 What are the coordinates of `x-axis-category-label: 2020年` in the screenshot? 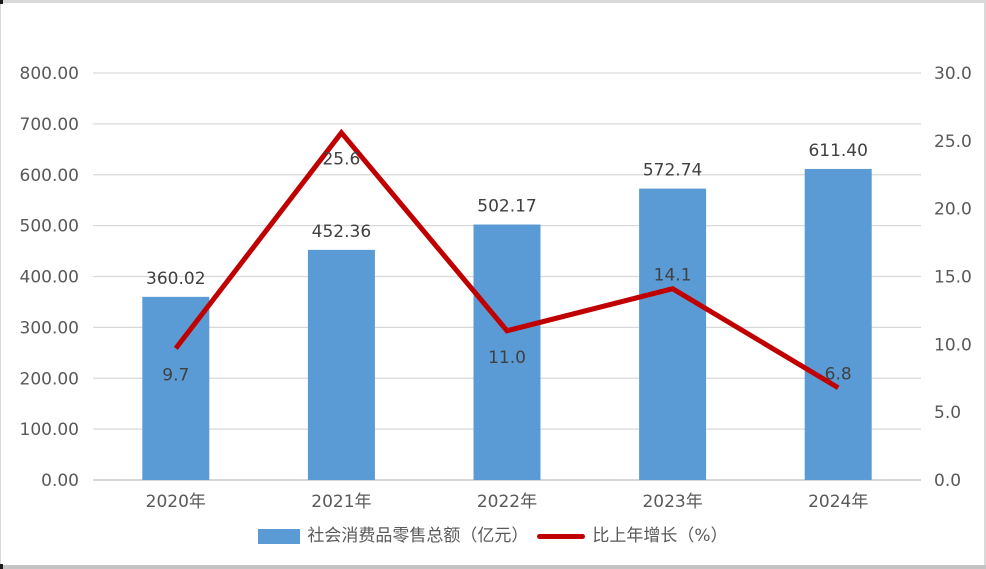 It's located at (176, 502).